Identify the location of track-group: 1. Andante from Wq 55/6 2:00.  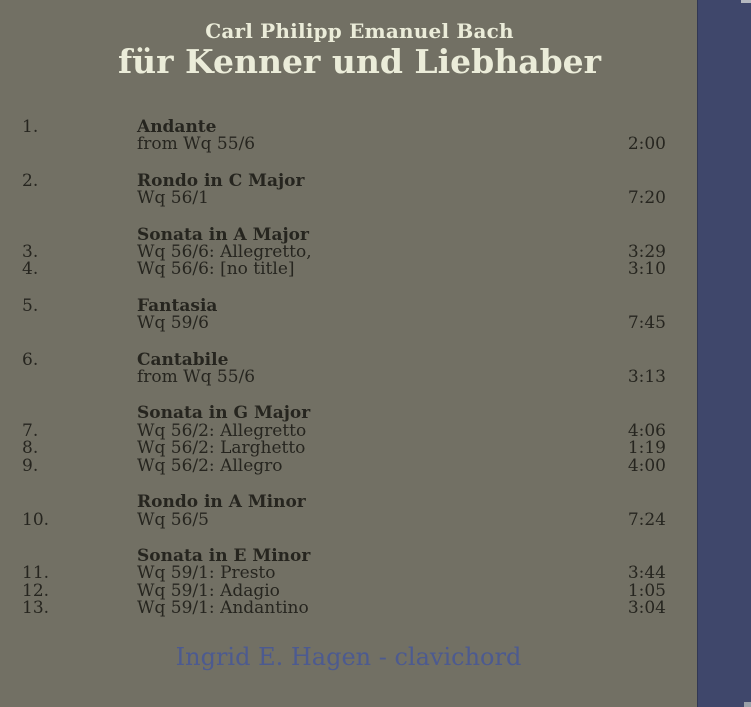
(348, 136).